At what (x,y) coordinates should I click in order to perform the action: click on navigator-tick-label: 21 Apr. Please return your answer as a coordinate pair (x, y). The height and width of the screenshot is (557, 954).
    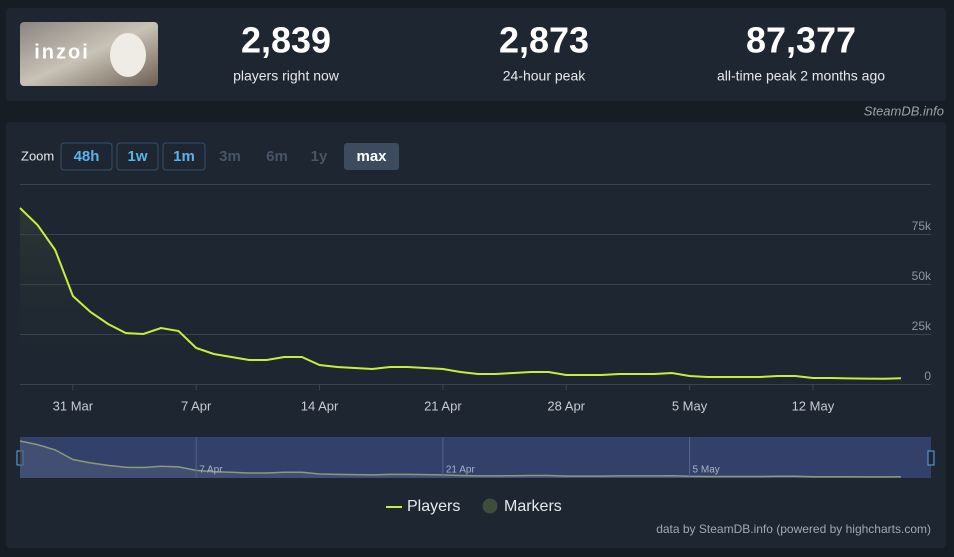
    Looking at the image, I should click on (461, 470).